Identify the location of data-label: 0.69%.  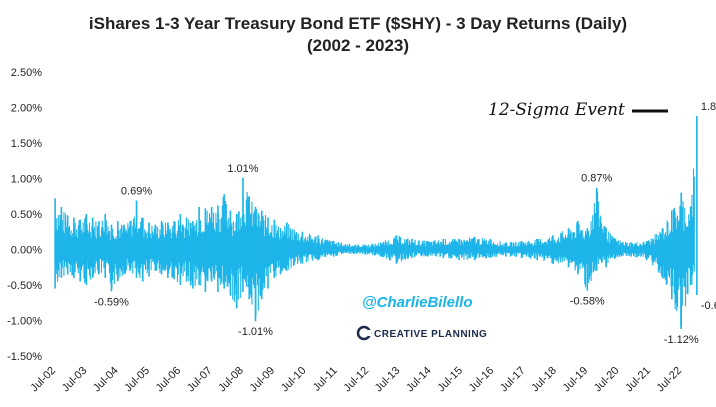
(136, 192).